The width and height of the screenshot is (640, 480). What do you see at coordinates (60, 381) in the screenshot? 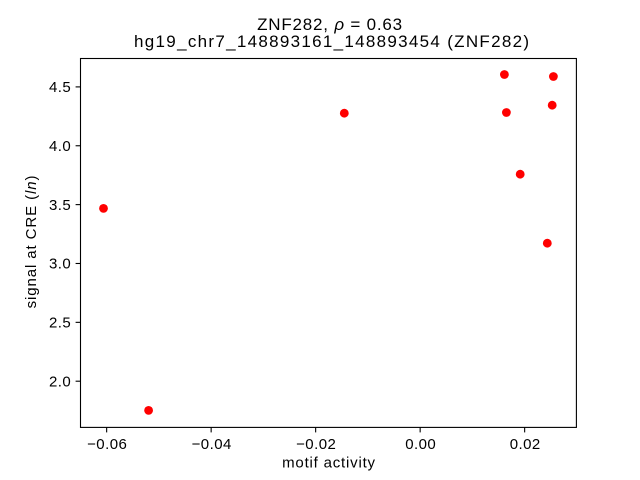
I see `svg-text: 2.0` at bounding box center [60, 381].